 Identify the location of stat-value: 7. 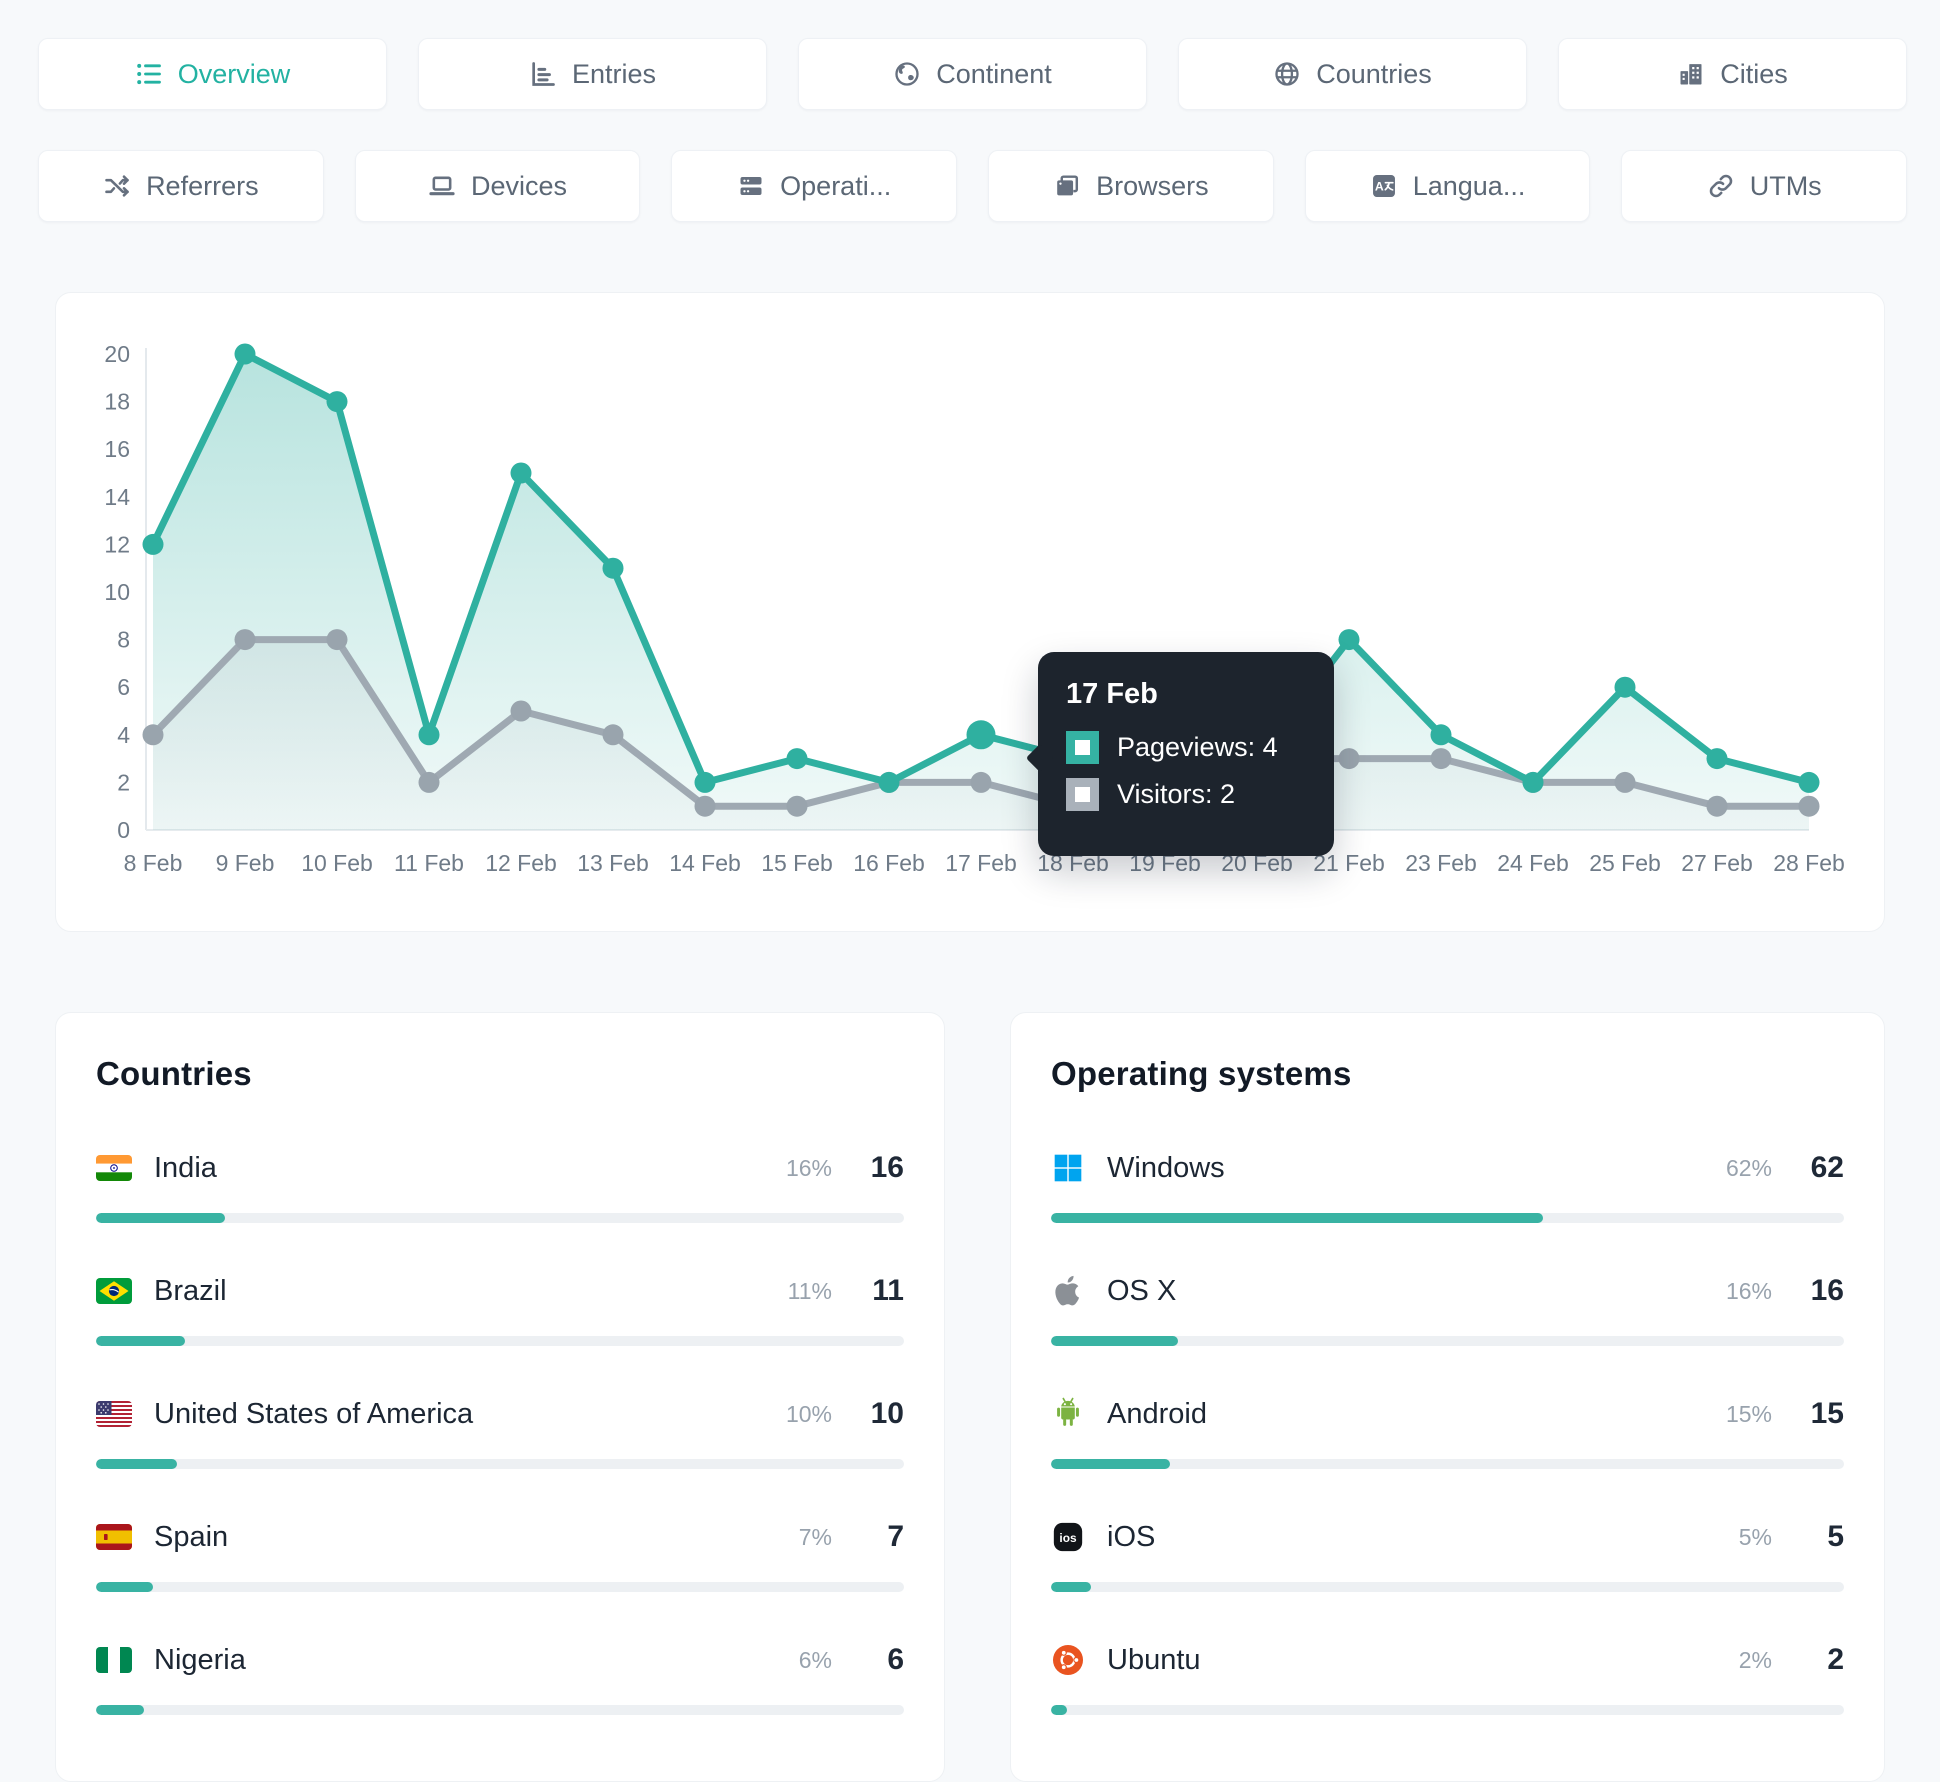
(895, 1536).